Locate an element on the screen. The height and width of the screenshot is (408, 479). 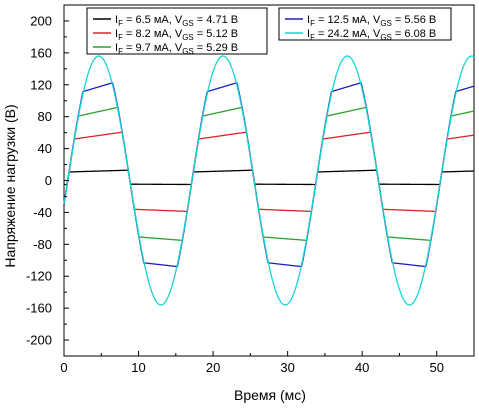
x-tick-label: 30 is located at coordinates (287, 367).